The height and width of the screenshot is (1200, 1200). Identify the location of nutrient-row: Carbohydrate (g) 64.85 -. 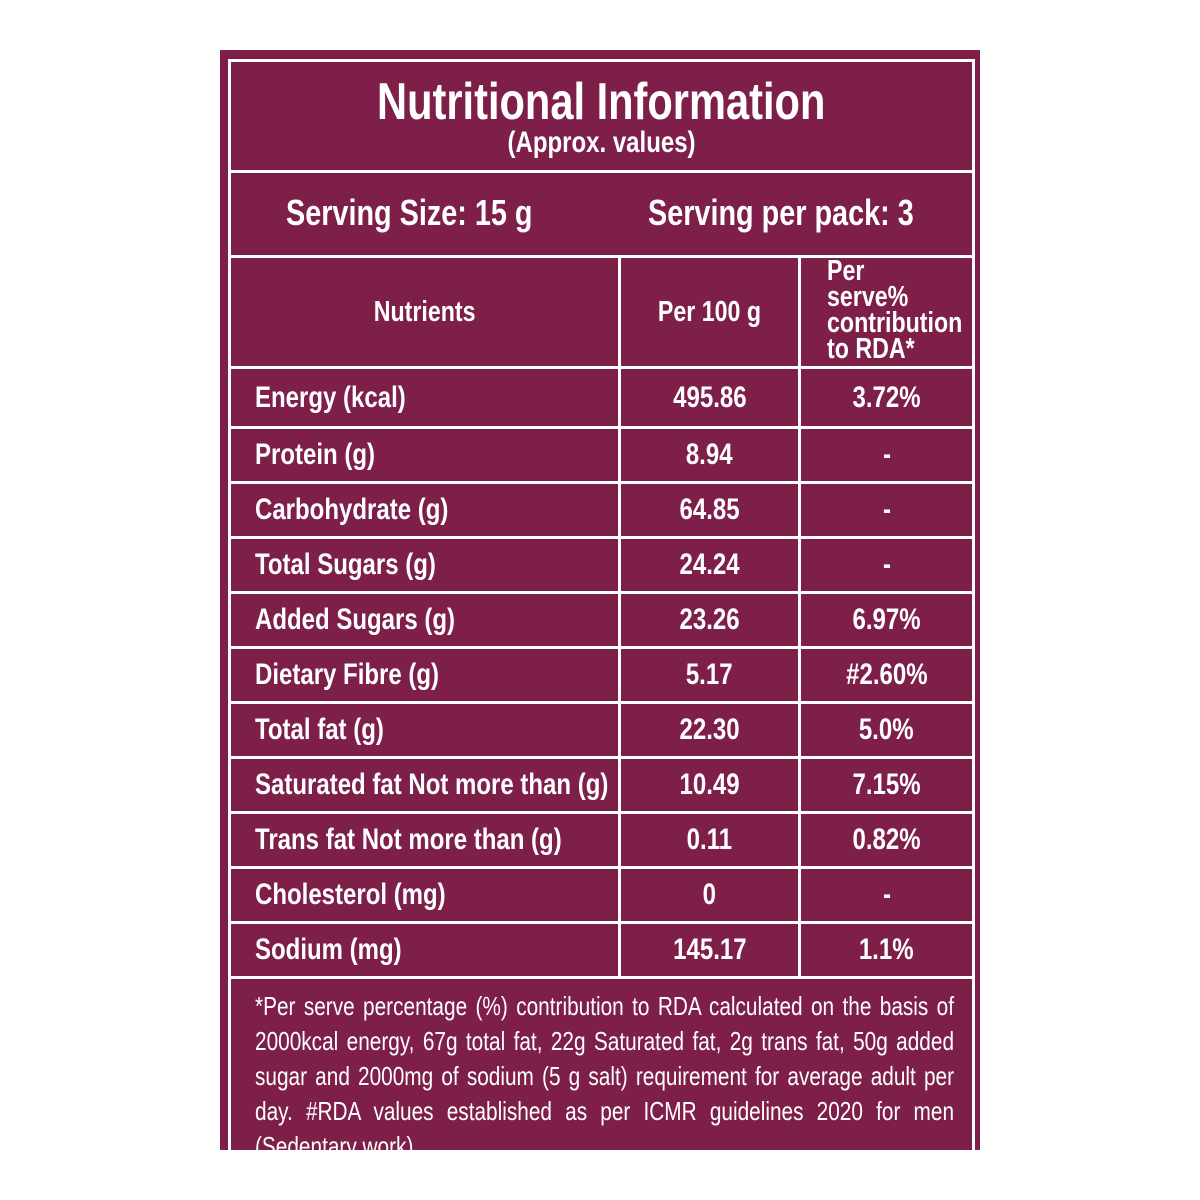
(602, 510).